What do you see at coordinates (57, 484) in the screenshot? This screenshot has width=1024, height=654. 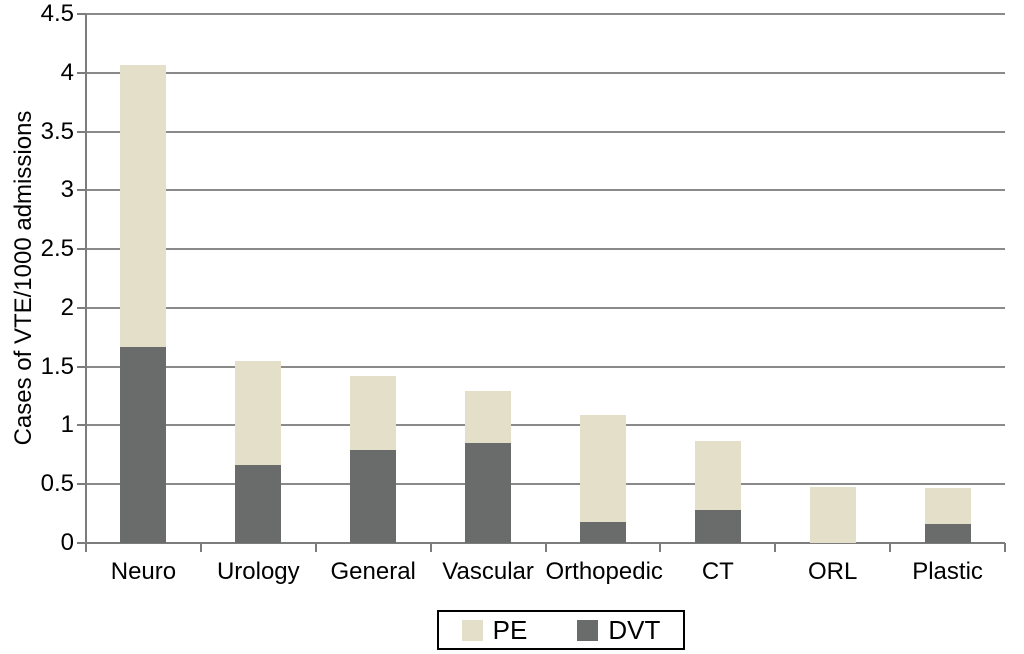 I see `y-tick-label: 0.5` at bounding box center [57, 484].